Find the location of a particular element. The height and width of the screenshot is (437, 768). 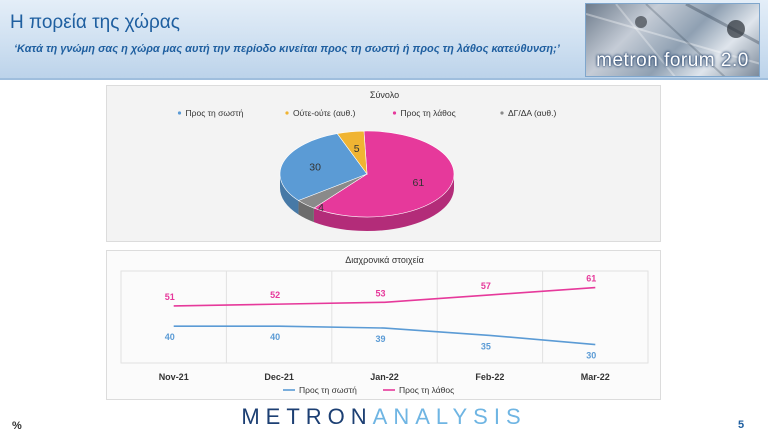

unit-label: % is located at coordinates (17, 426).